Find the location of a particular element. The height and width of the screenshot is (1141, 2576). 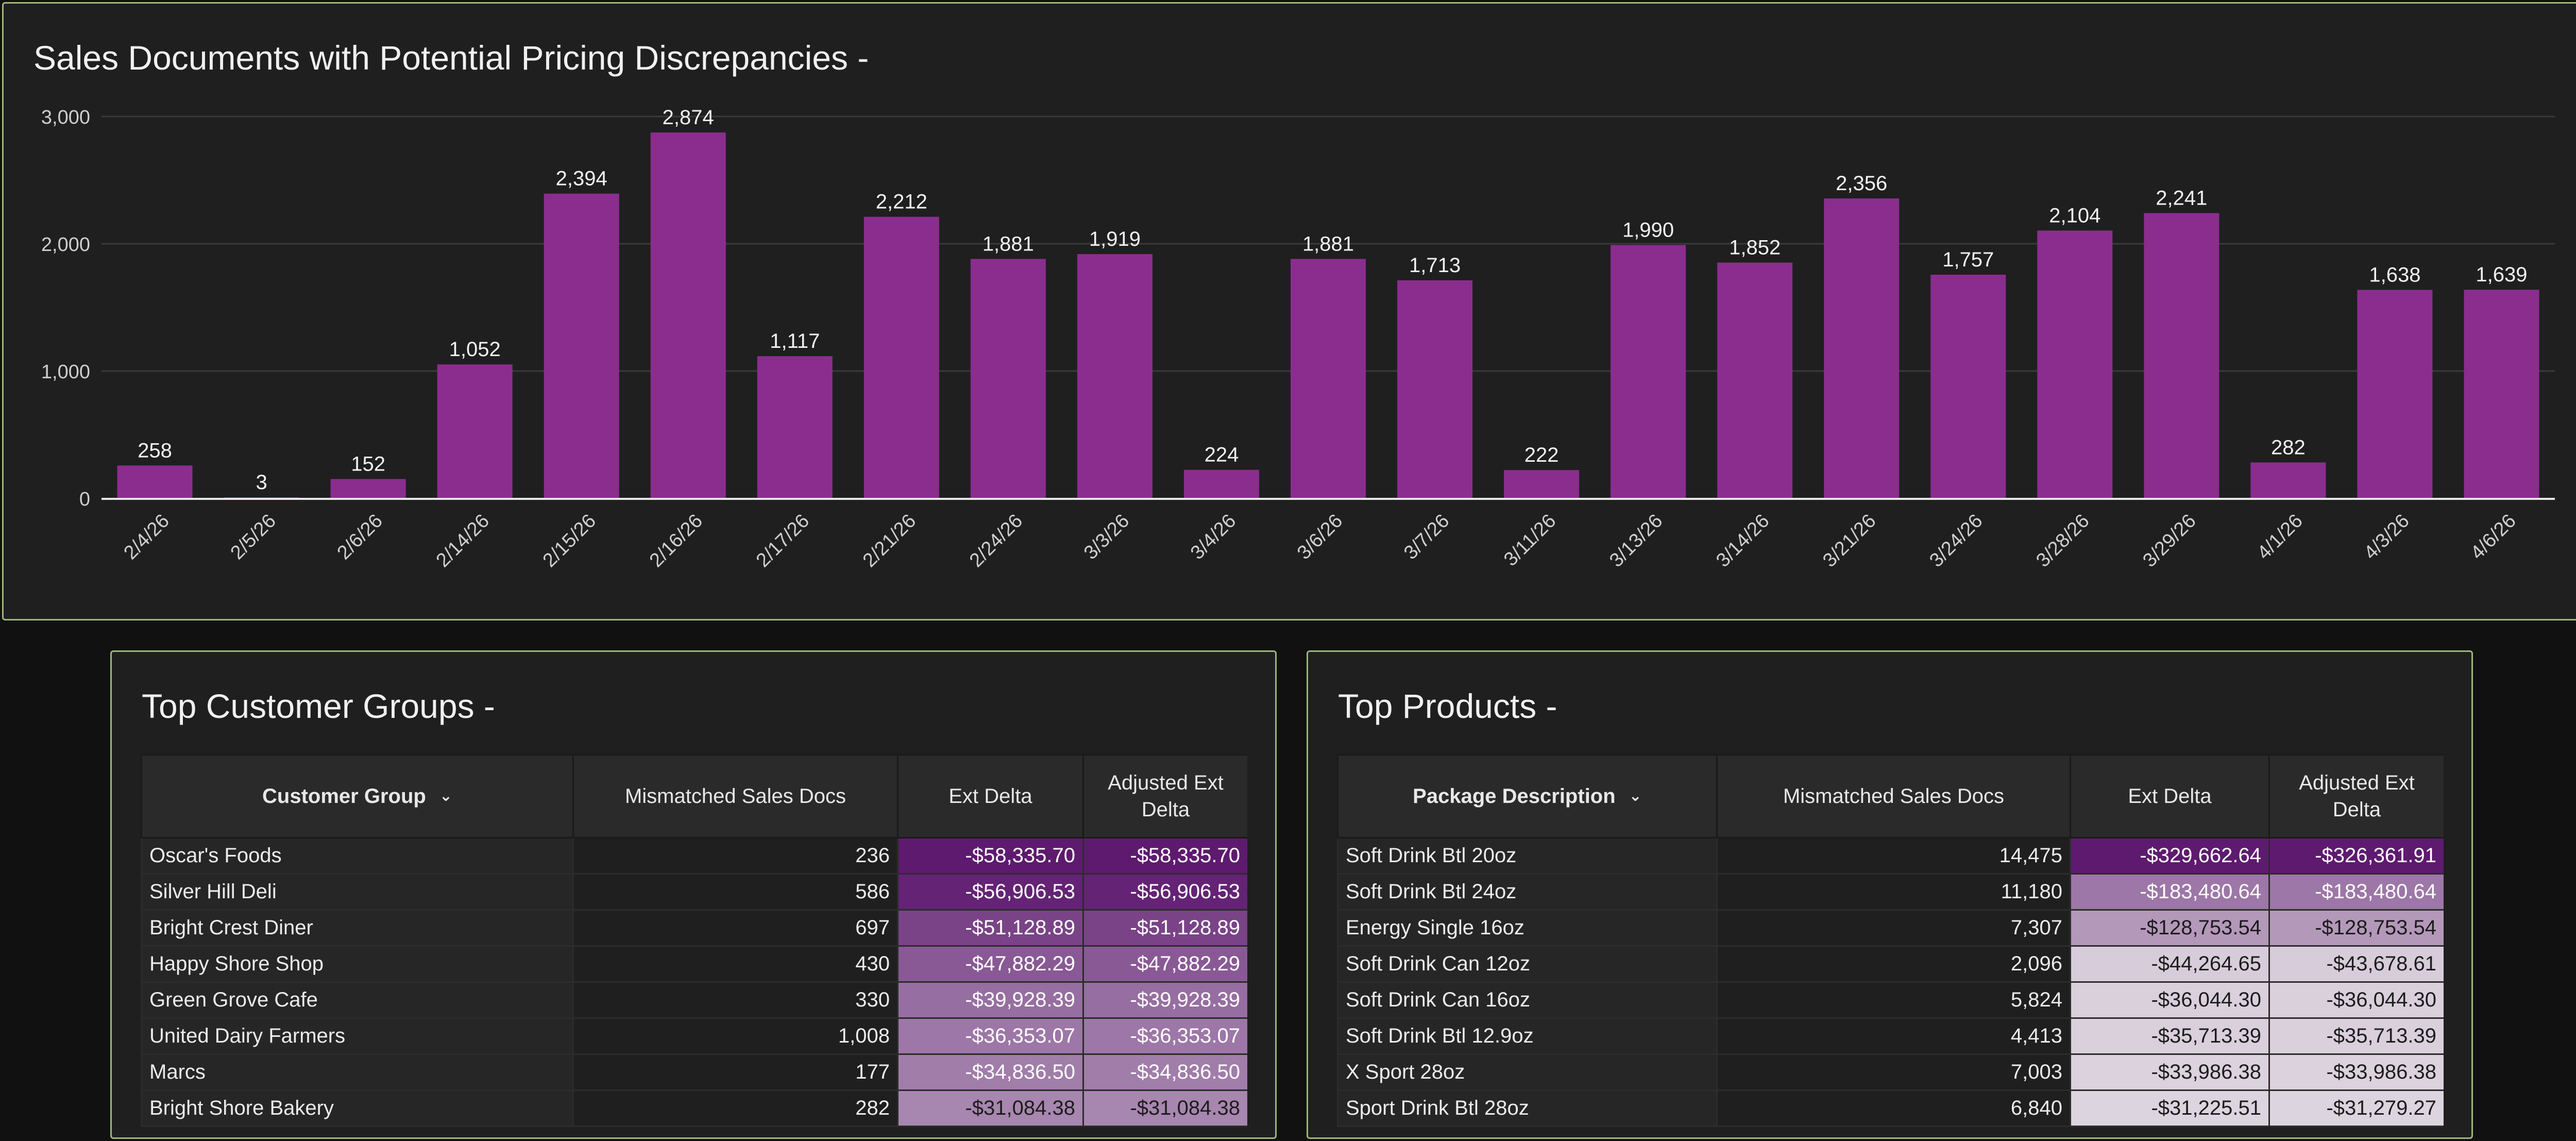

x-tick-label: 4/6/26 is located at coordinates (2493, 537).